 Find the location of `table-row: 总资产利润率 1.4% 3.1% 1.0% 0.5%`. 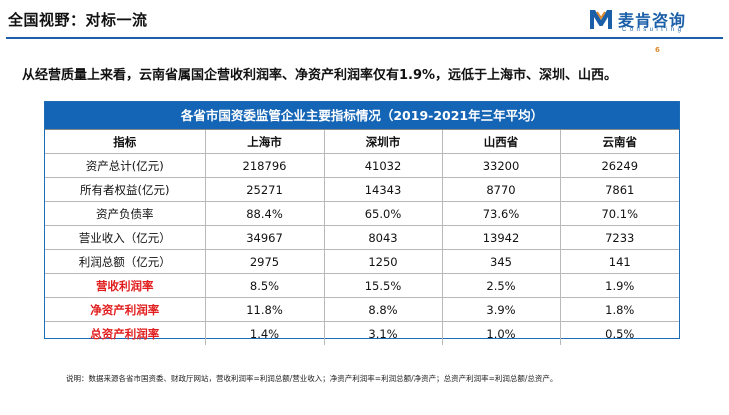

table-row: 总资产利润率 1.4% 3.1% 1.0% 0.5% is located at coordinates (362, 333).